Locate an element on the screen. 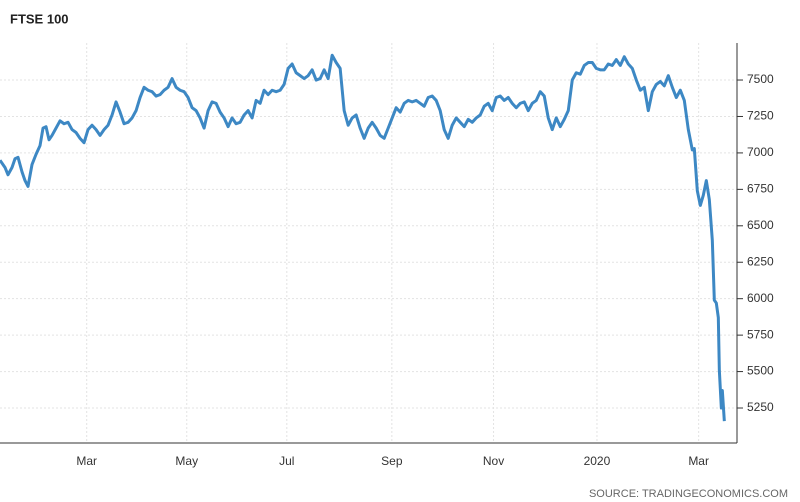 Image resolution: width=800 pixels, height=502 pixels. y-tick-label: 6500 is located at coordinates (760, 225).